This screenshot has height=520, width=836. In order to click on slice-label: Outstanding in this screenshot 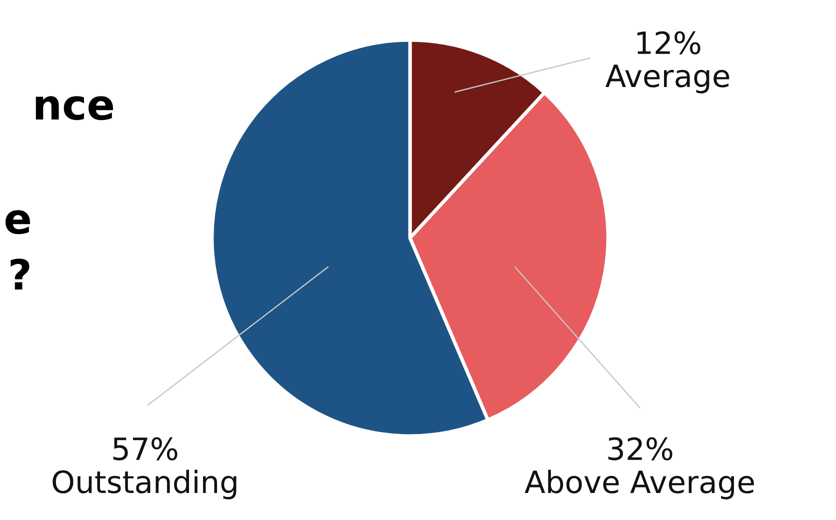, I will do `click(144, 485)`.